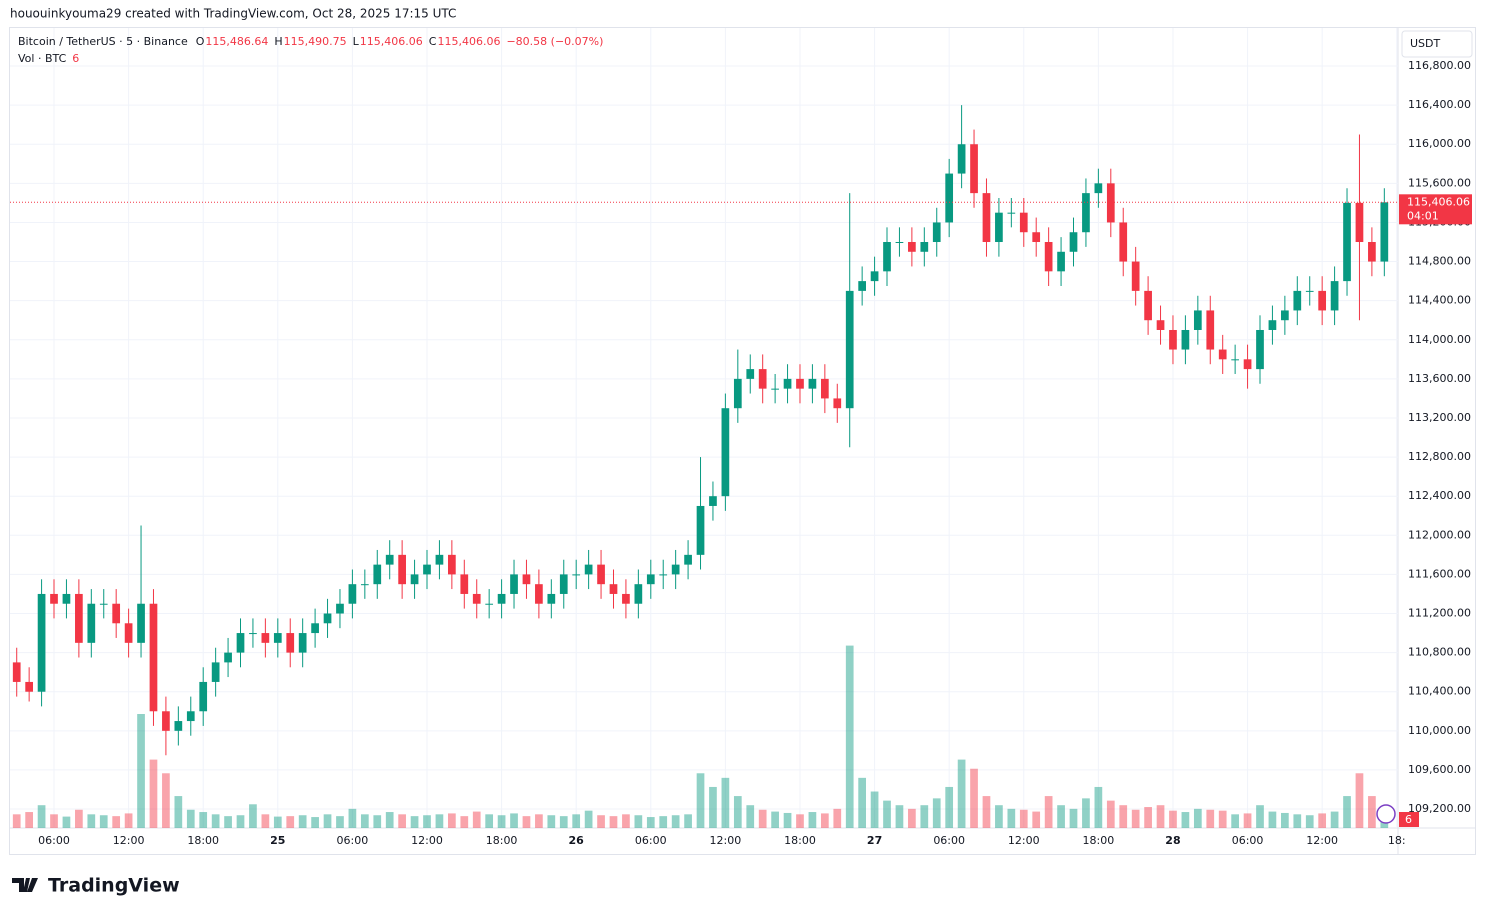 The height and width of the screenshot is (919, 1486). What do you see at coordinates (42, 58) in the screenshot?
I see `volume-legend: Vol · BTC` at bounding box center [42, 58].